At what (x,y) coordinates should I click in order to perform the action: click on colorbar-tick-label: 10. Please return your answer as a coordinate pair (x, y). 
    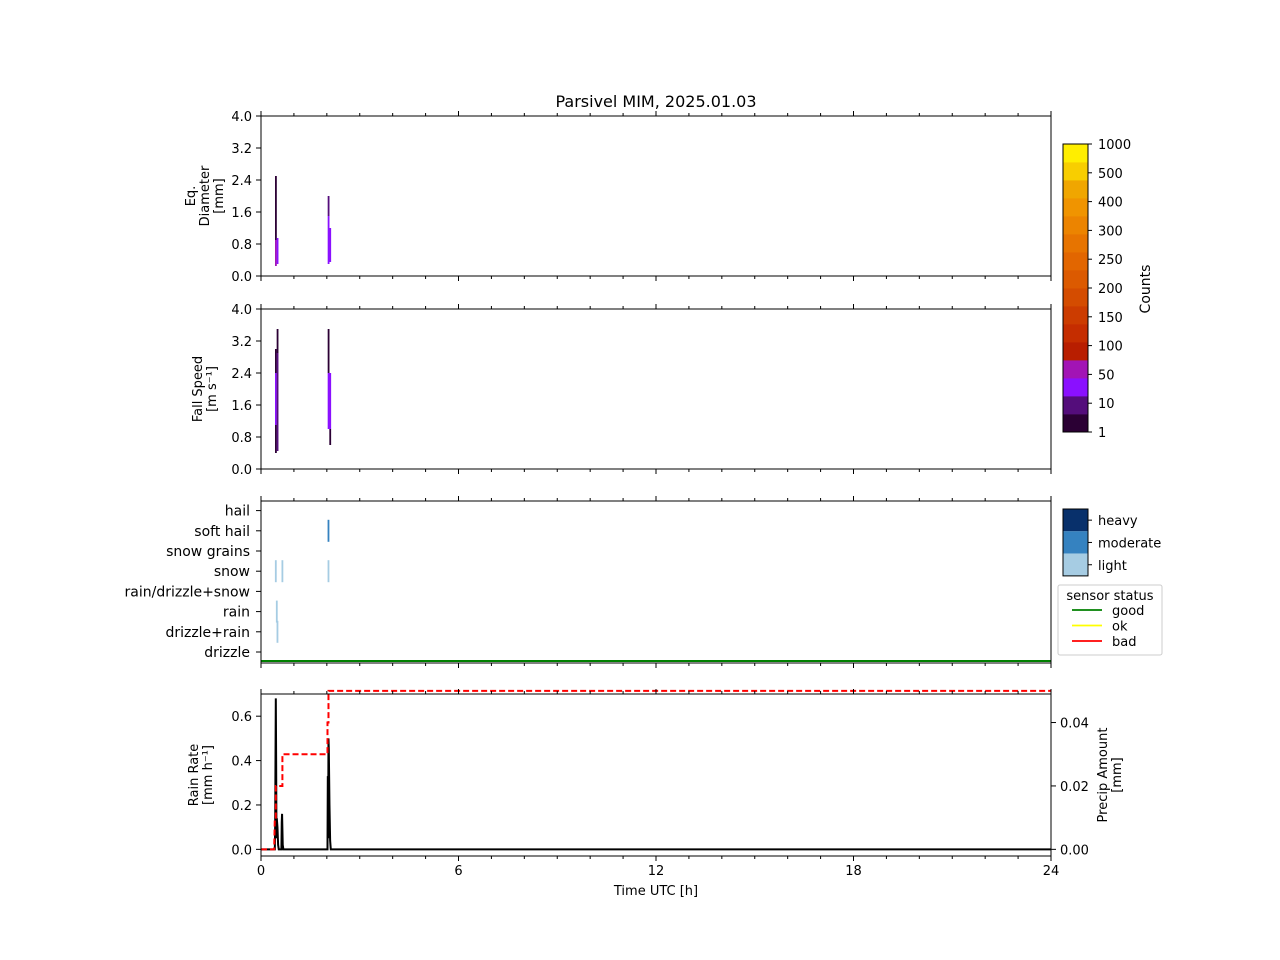
    Looking at the image, I should click on (1106, 404).